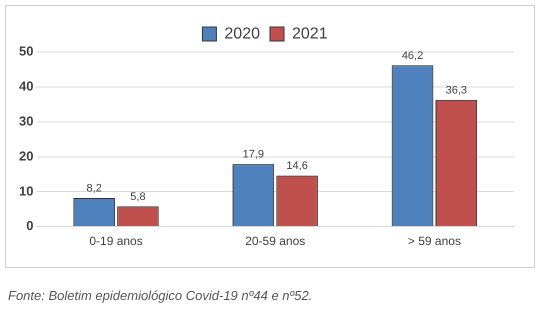 This screenshot has width=551, height=317. What do you see at coordinates (30, 226) in the screenshot?
I see `y-tick-label: 0` at bounding box center [30, 226].